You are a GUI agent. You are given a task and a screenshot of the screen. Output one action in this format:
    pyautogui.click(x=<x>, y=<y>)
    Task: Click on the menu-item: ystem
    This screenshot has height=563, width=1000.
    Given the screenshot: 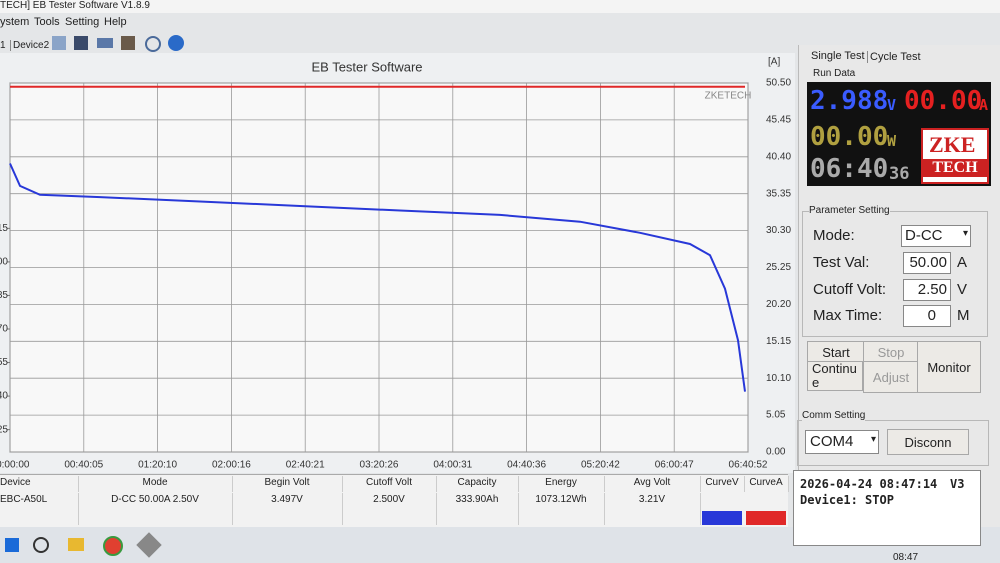 What is the action you would take?
    pyautogui.click(x=15, y=22)
    